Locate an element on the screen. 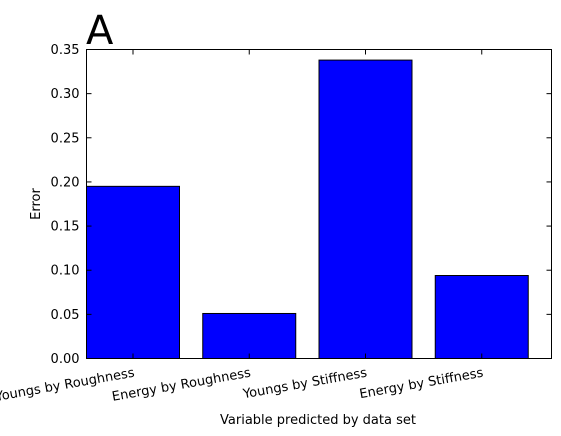  y-tick-label: 0.00 is located at coordinates (65, 359).